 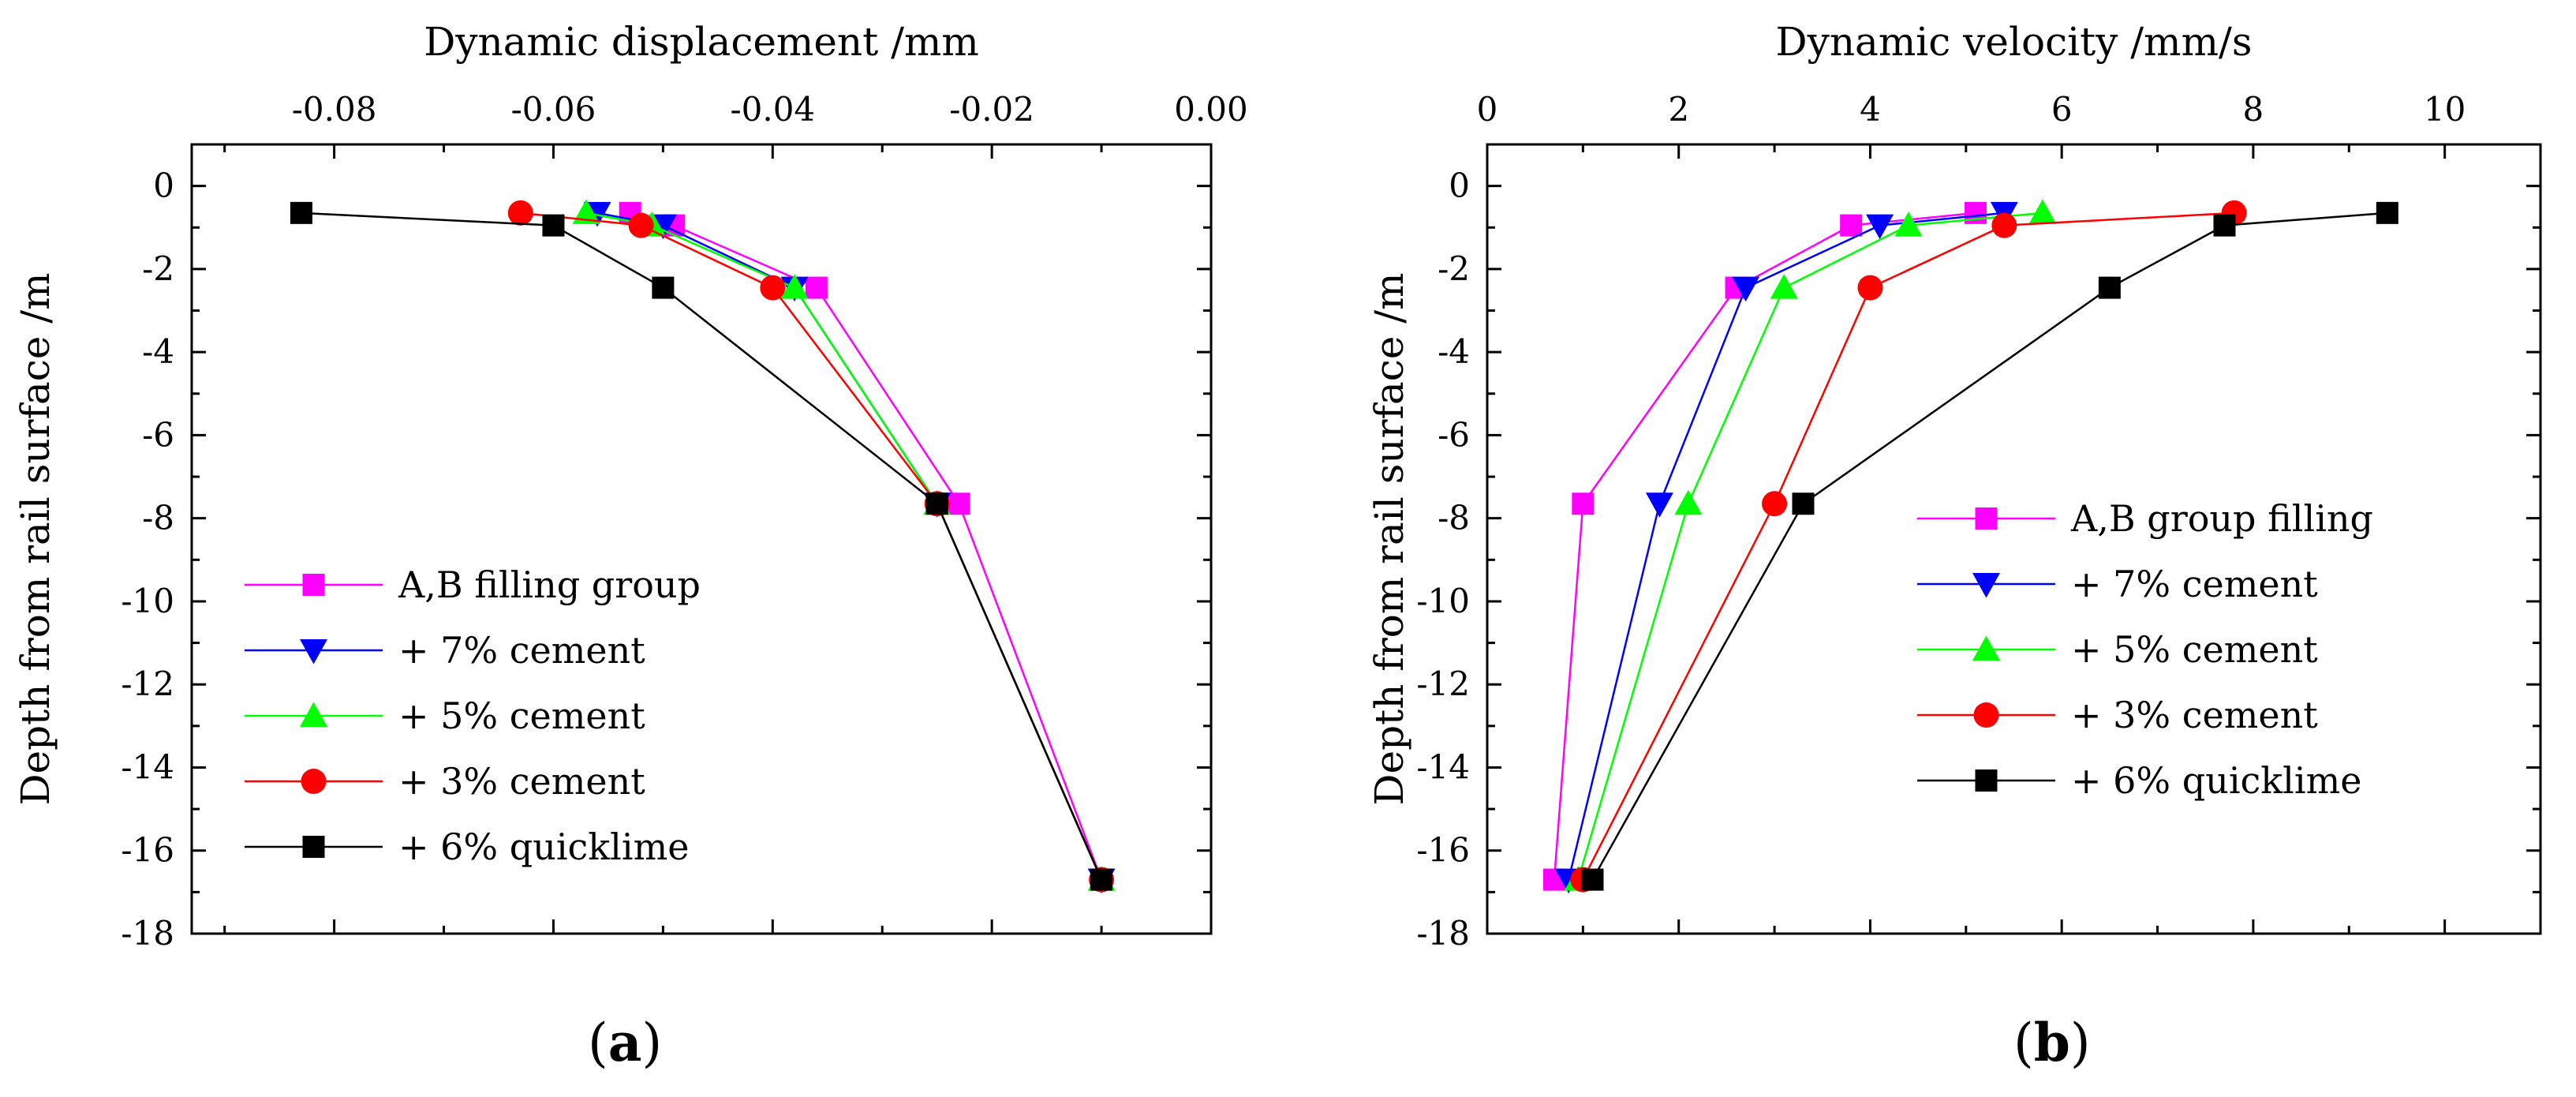 What do you see at coordinates (2445, 109) in the screenshot?
I see `x-tick-label: 10` at bounding box center [2445, 109].